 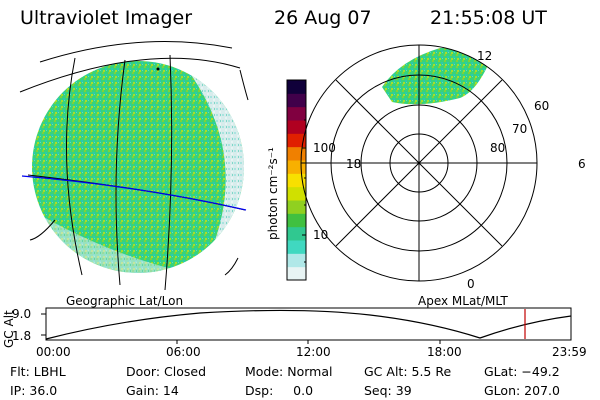 What do you see at coordinates (273, 193) in the screenshot?
I see `colorbar-unit-label: photon cm⁻²s⁻¹` at bounding box center [273, 193].